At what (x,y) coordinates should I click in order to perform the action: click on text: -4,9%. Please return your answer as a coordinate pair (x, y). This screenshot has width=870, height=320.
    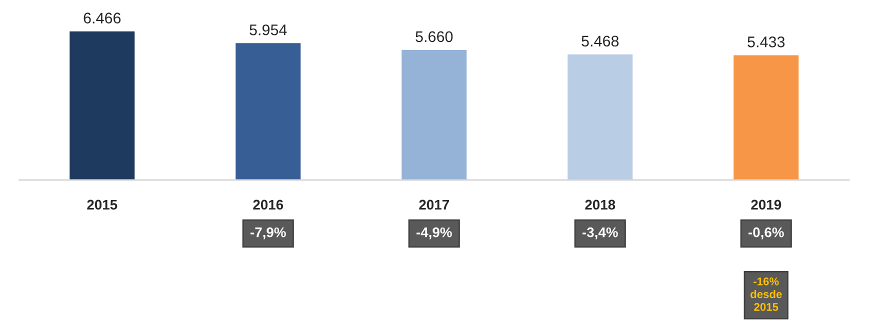
    Looking at the image, I should click on (434, 233).